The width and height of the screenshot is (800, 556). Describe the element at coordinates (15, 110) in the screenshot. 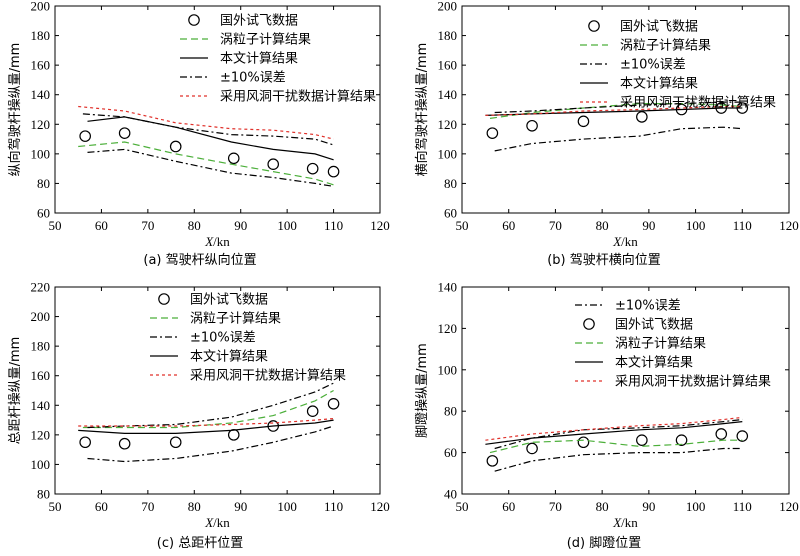

I see `y-axis-label: 纵向驾驶杆操纵量/mm` at that location.